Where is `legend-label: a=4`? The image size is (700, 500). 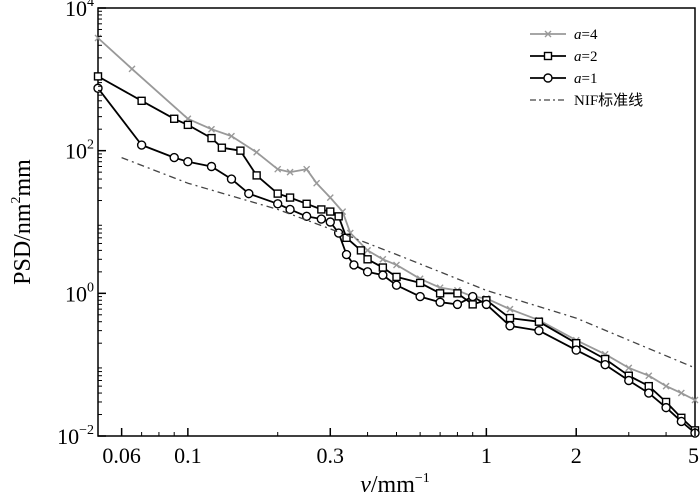 legend-label: a=4 is located at coordinates (586, 35).